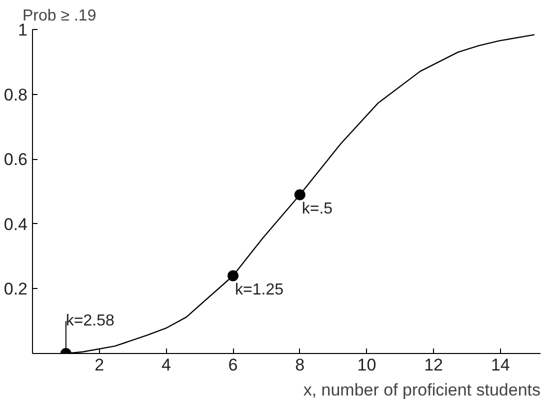 The image size is (546, 404). I want to click on x-tick-label: 14, so click(500, 365).